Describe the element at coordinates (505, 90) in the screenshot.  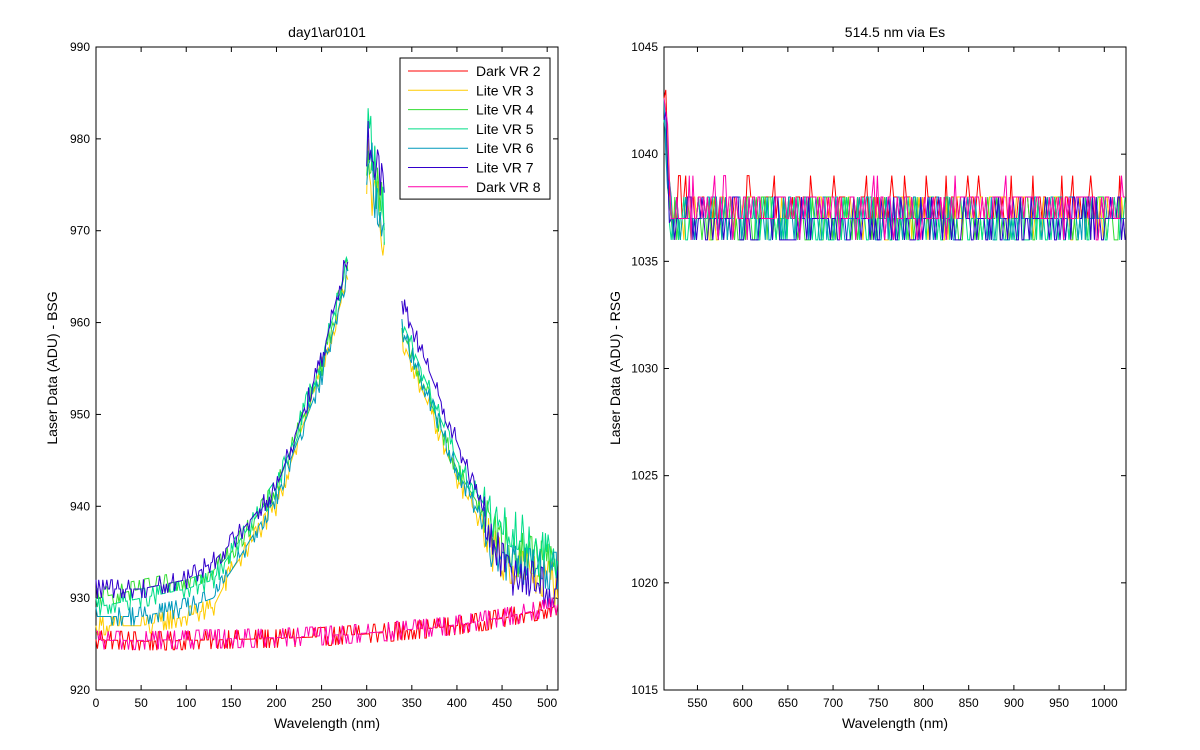
I see `legend-label: Lite VR 3` at that location.